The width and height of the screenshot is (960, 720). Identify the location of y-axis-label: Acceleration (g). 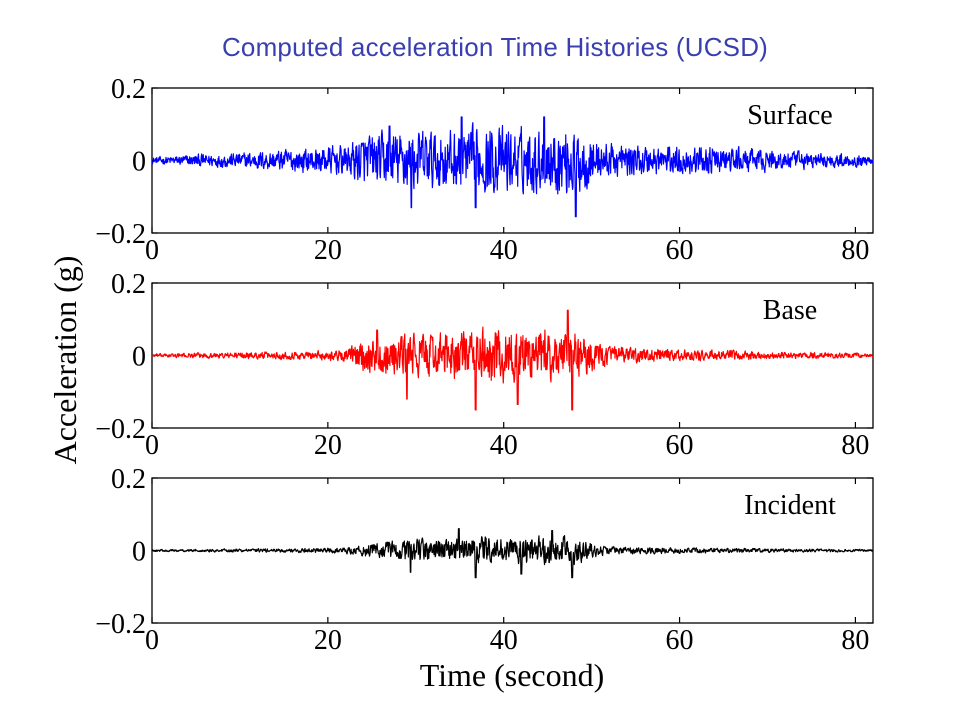
(65, 360).